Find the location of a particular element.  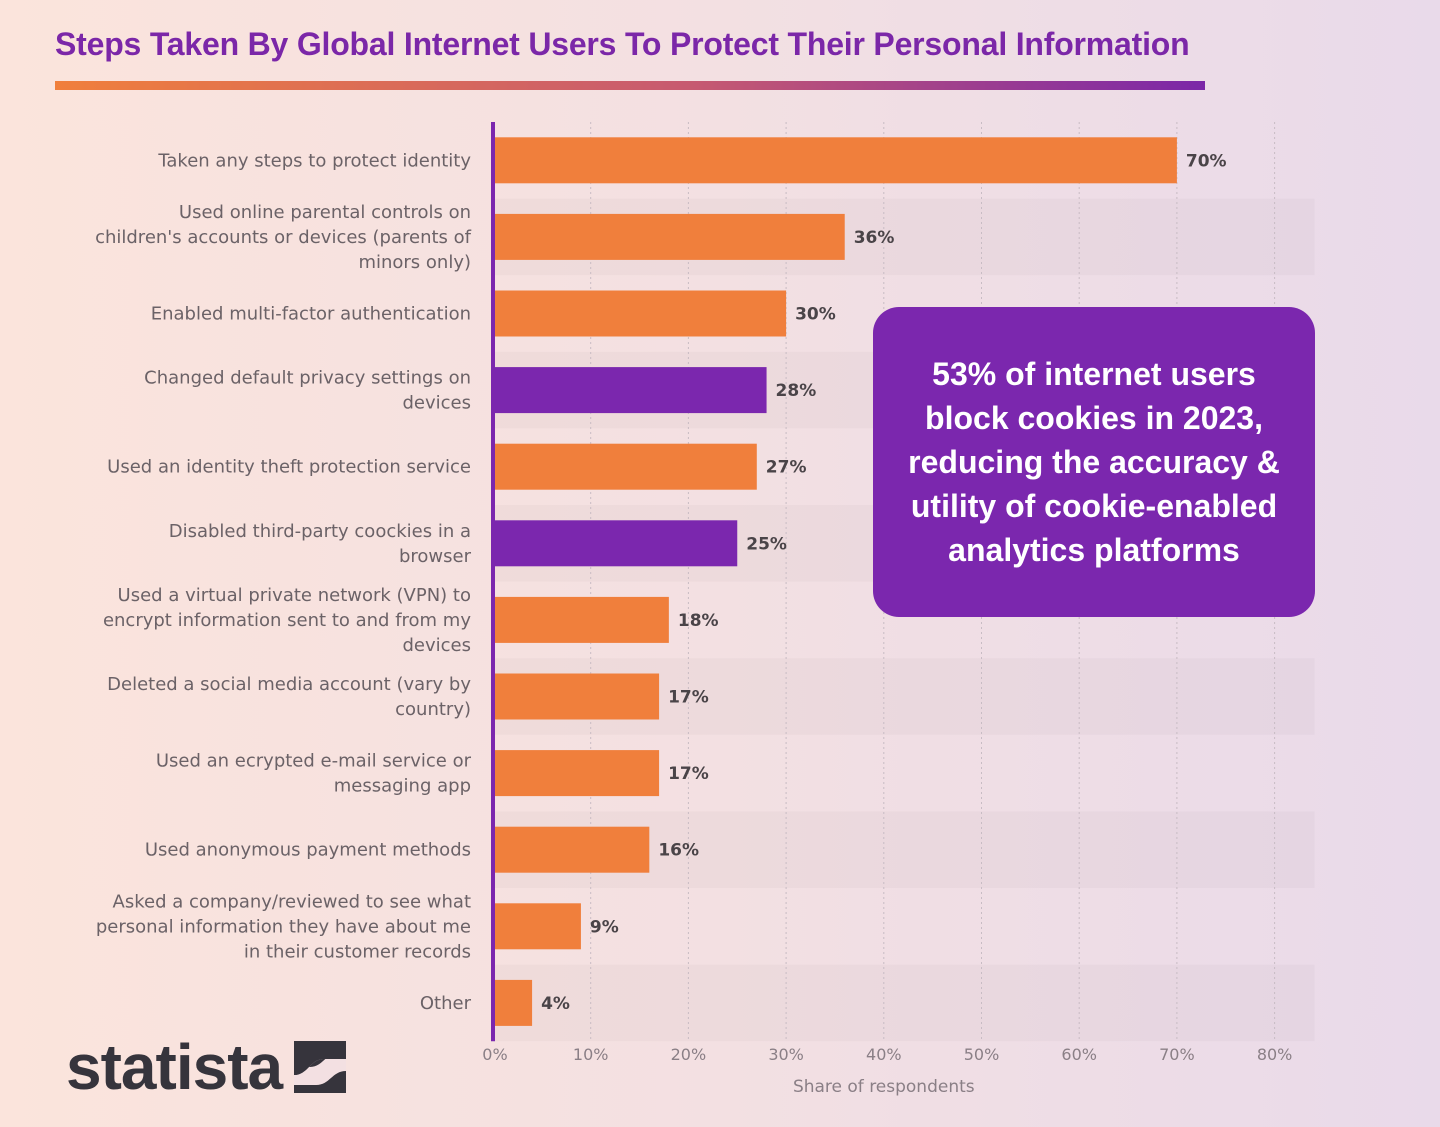

data-label: 70% is located at coordinates (1206, 161).